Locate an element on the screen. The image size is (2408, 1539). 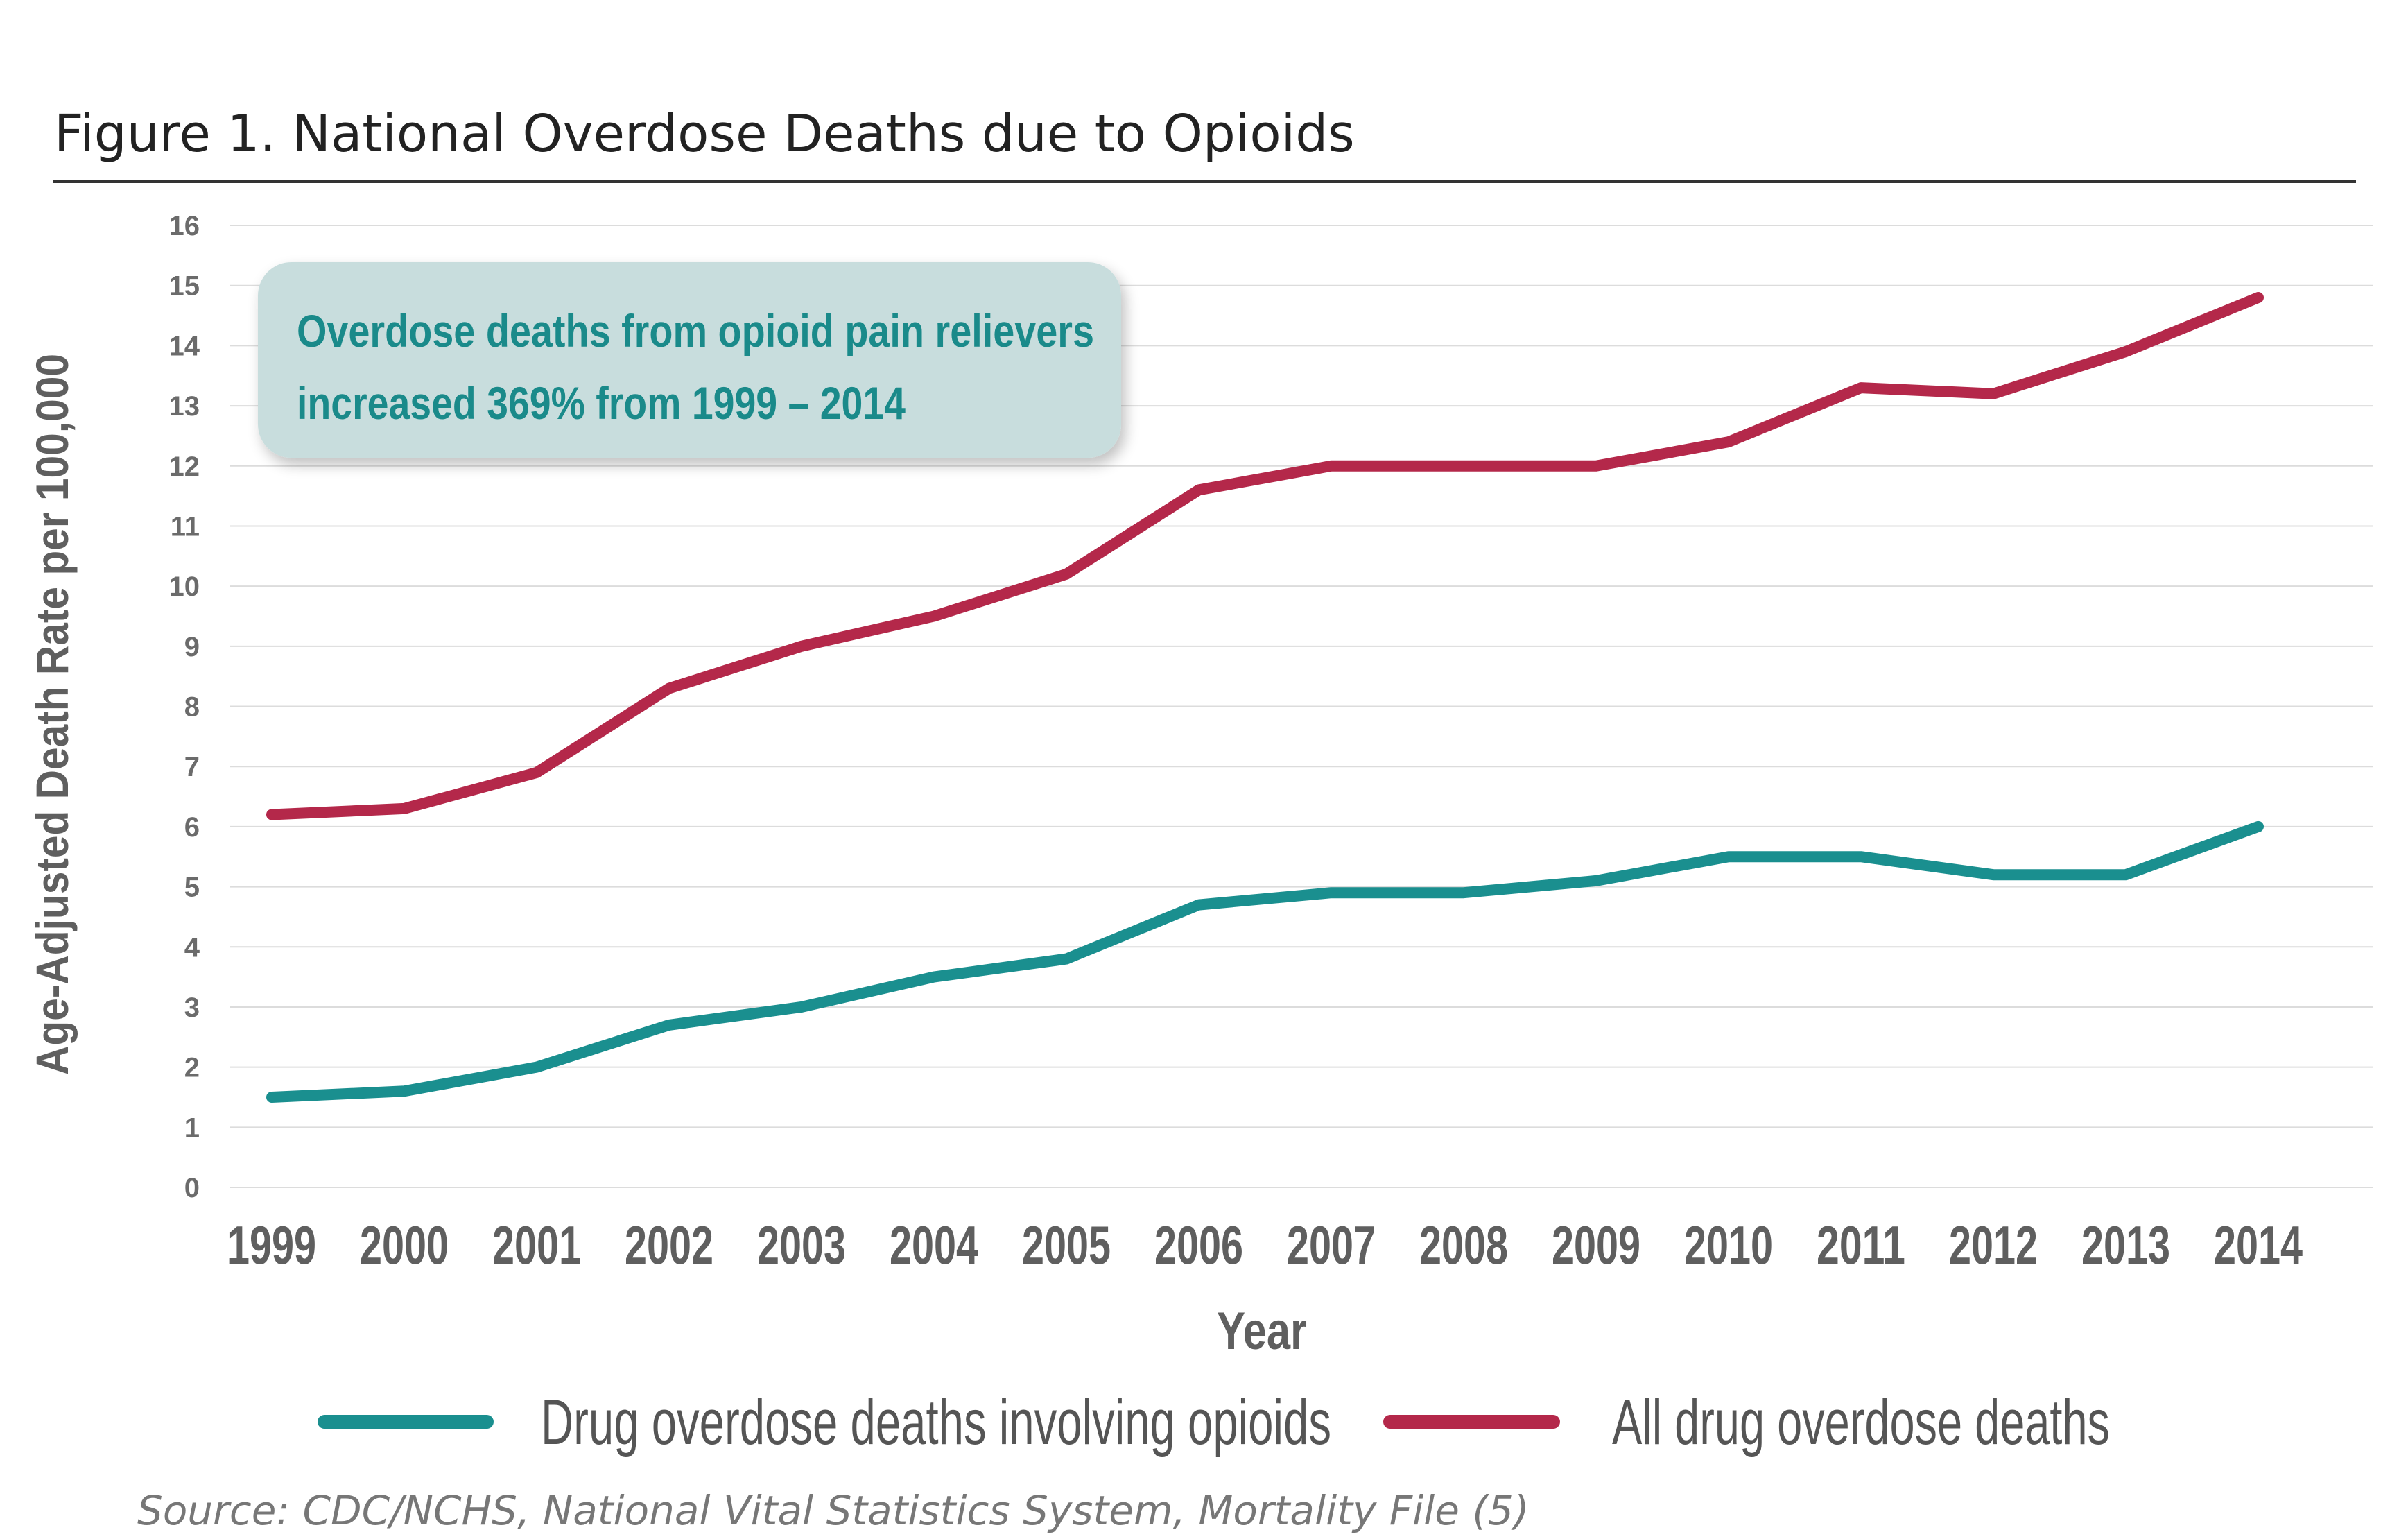
x-tick-label: 2004 is located at coordinates (934, 1244).